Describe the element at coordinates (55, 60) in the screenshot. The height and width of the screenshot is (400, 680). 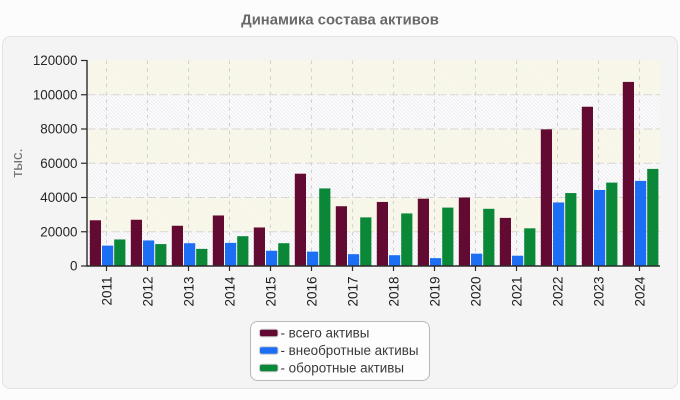
I see `svg-text: 120000` at that location.